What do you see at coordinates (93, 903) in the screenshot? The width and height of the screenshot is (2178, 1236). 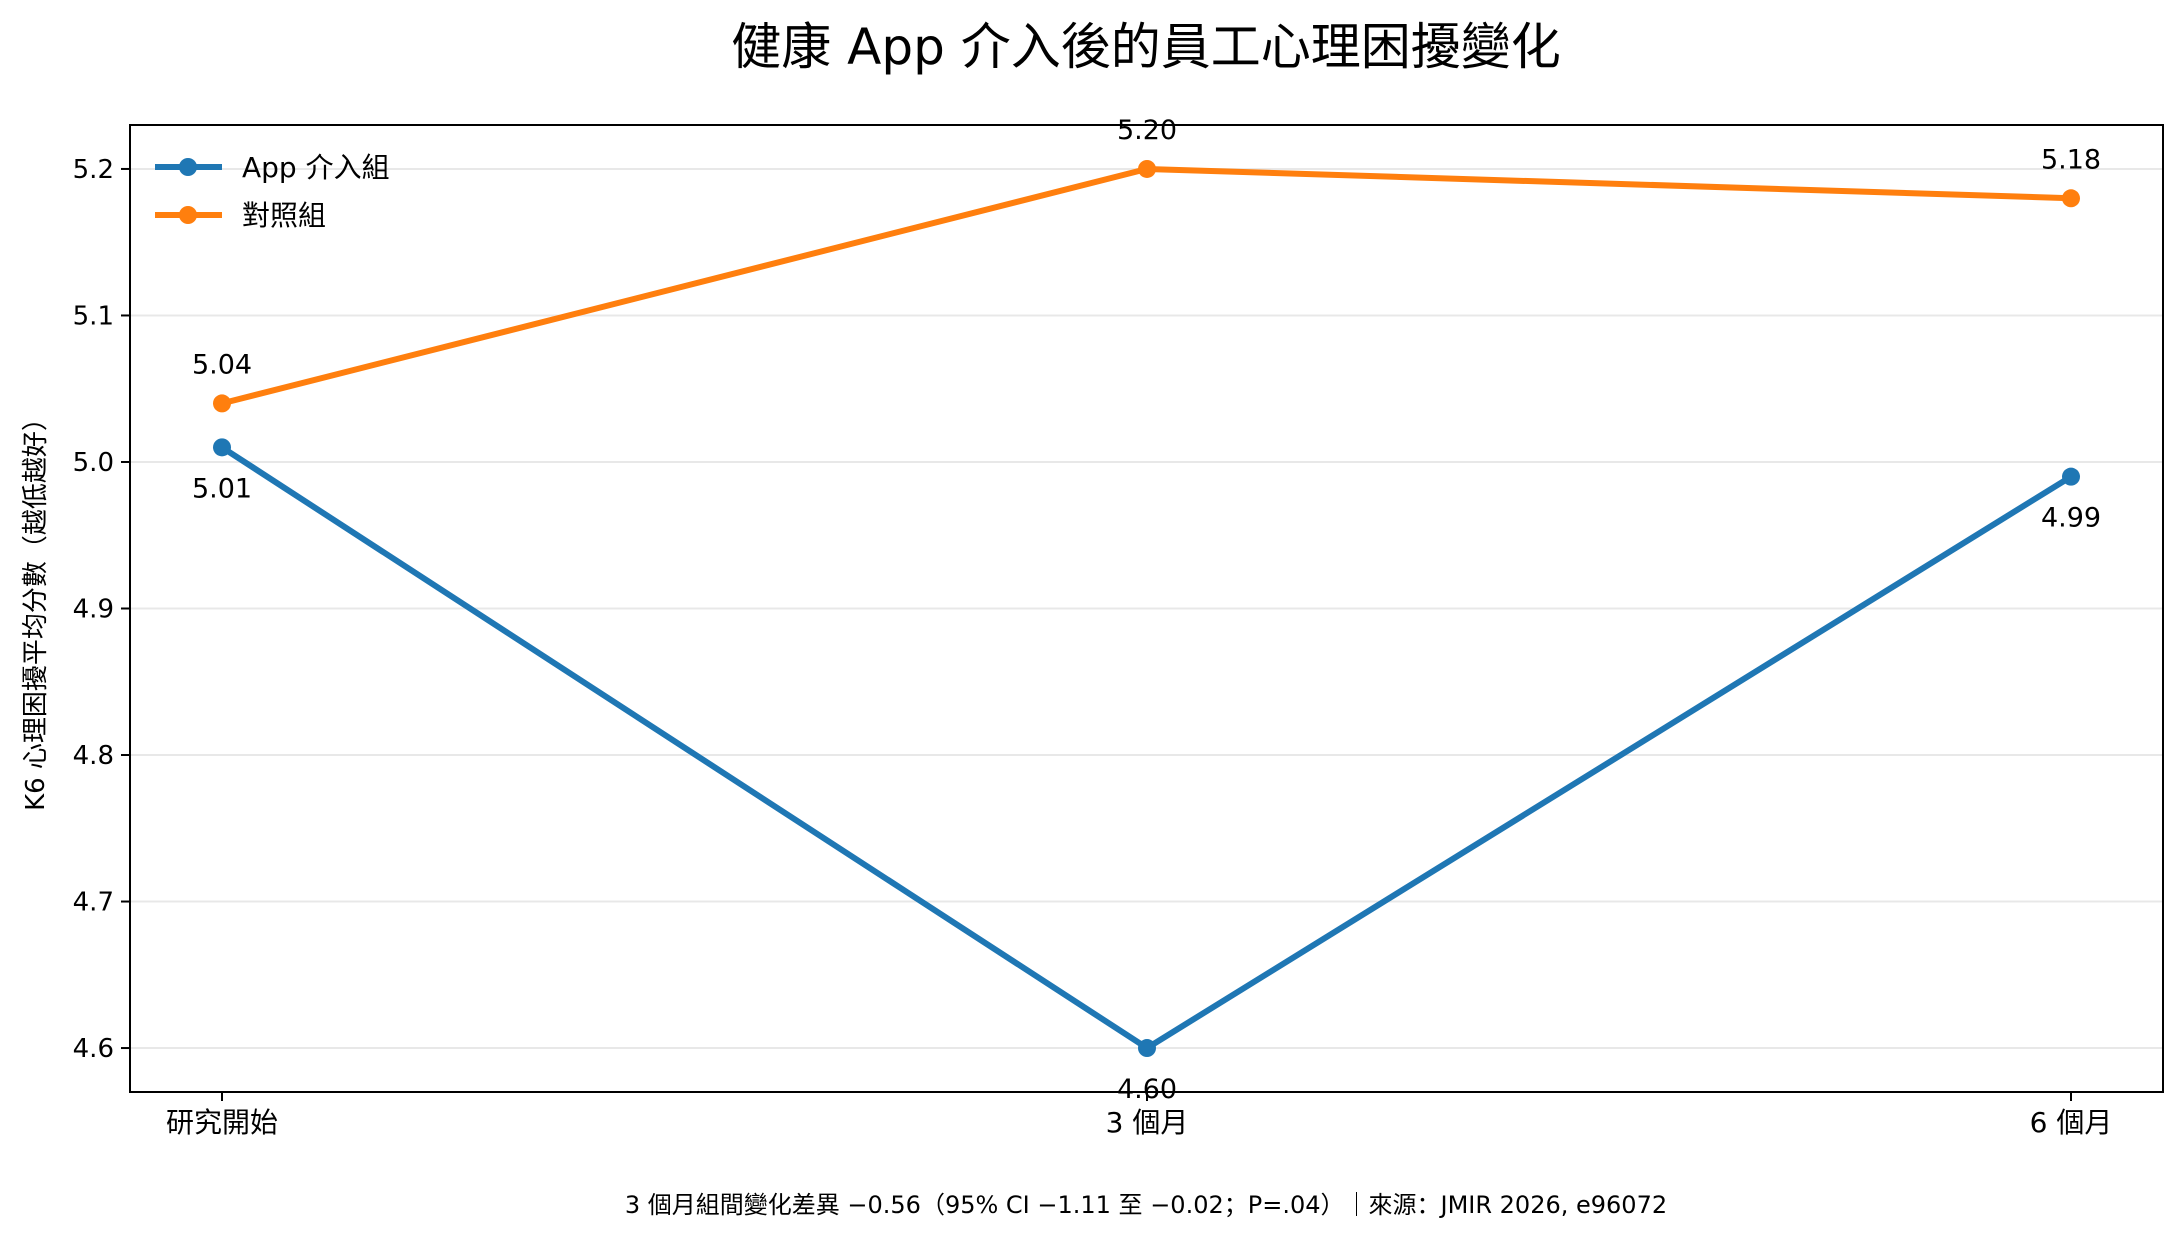 I see `y-tick-label: 4.7` at bounding box center [93, 903].